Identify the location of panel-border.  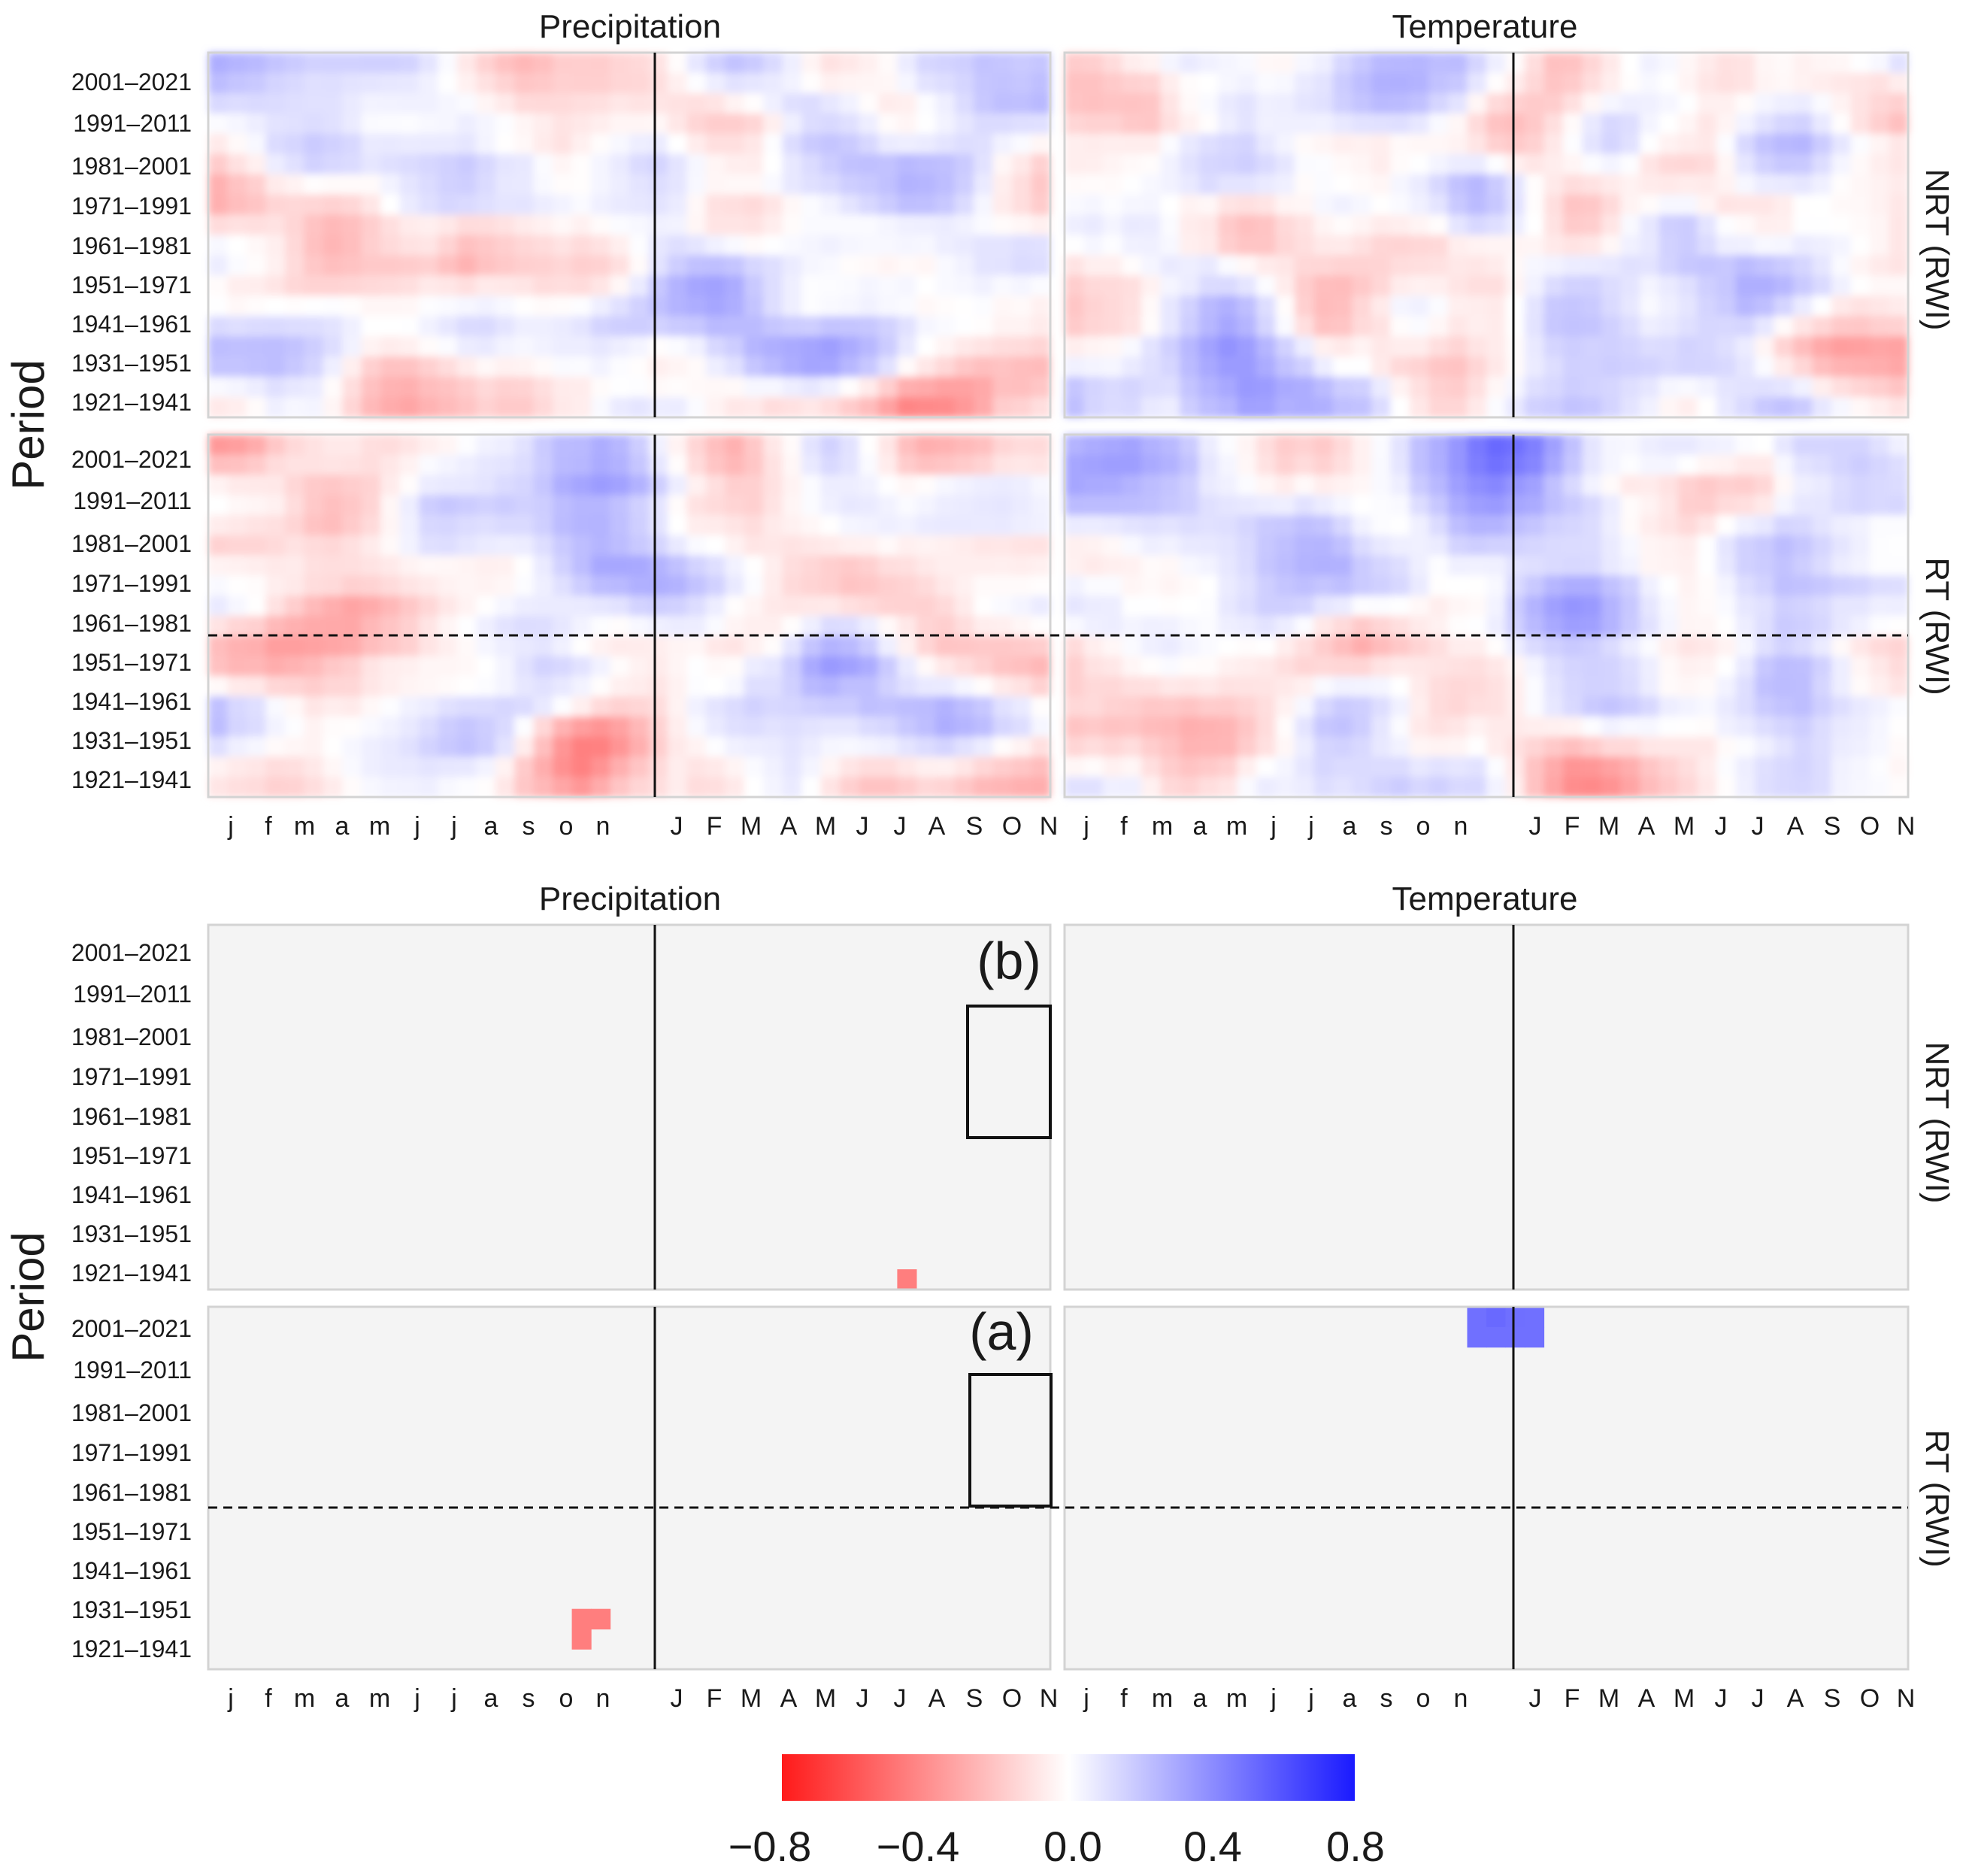
(1487, 235).